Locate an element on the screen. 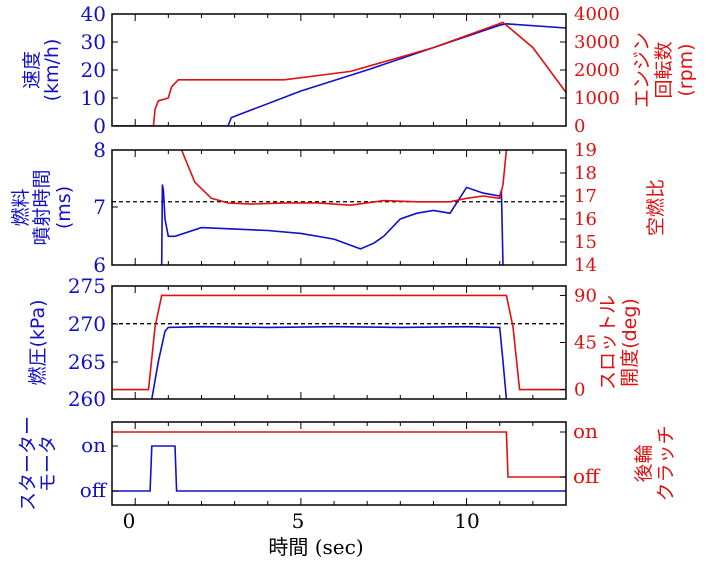 The width and height of the screenshot is (716, 564). y-axis-label-left: (km/h) is located at coordinates (52, 70).